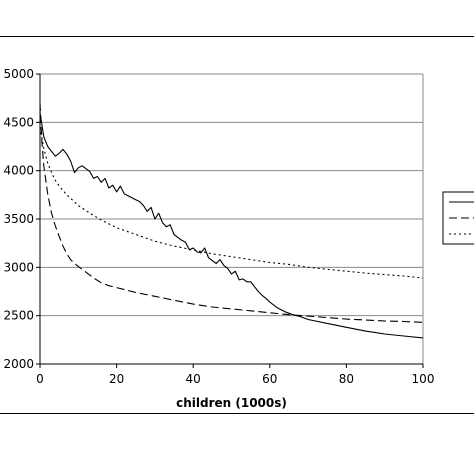 This screenshot has height=474, width=474. I want to click on y-tick-label: 5000, so click(18, 74).